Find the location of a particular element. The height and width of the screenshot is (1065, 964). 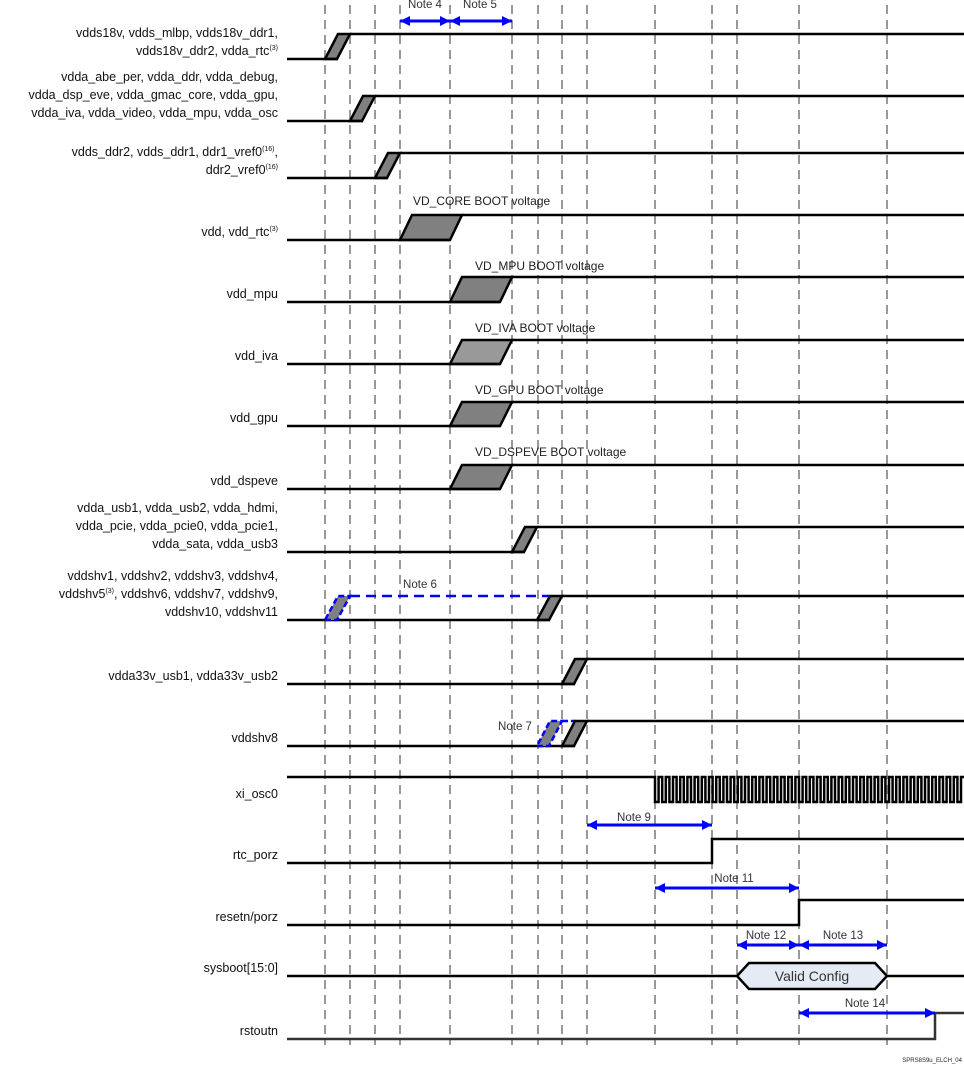

signal-label-text: vdd_mpu is located at coordinates (252, 294).